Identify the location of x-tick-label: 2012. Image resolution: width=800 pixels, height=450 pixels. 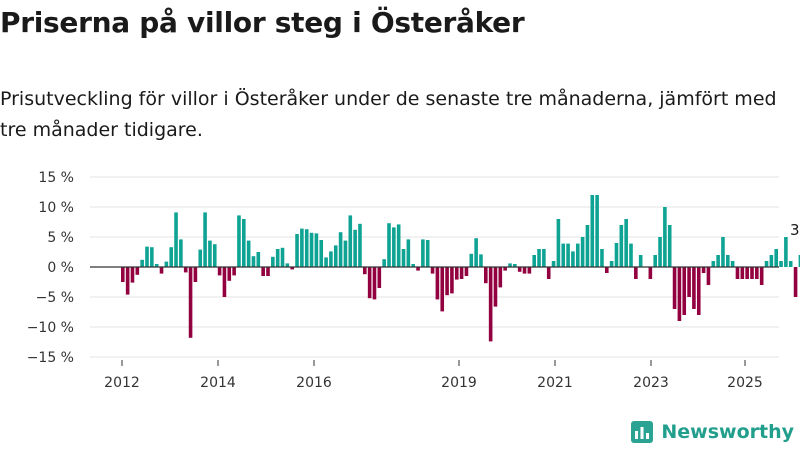
(122, 383).